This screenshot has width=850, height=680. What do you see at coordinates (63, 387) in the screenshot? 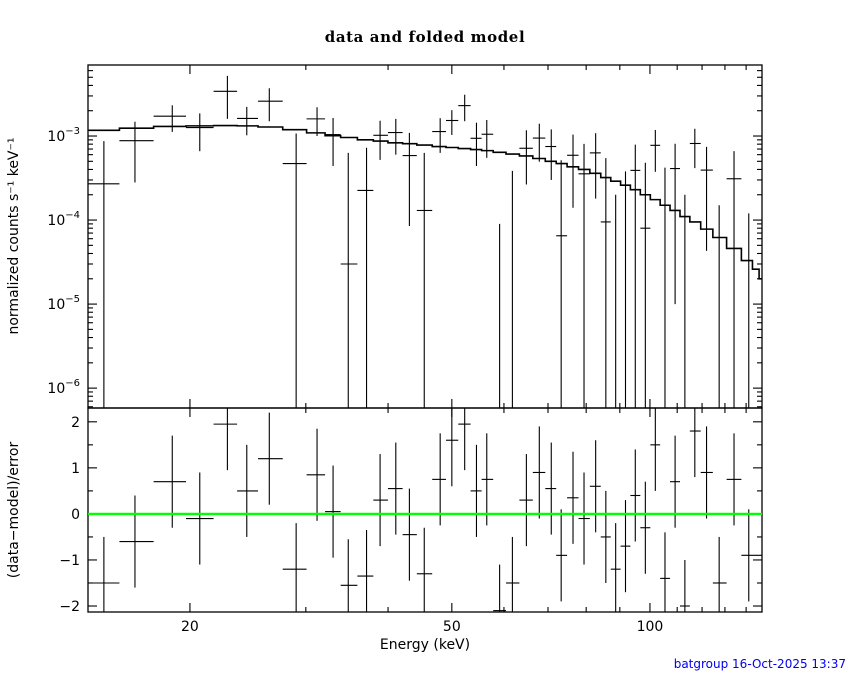
I see `svg-text: 10⁻⁶` at bounding box center [63, 387].